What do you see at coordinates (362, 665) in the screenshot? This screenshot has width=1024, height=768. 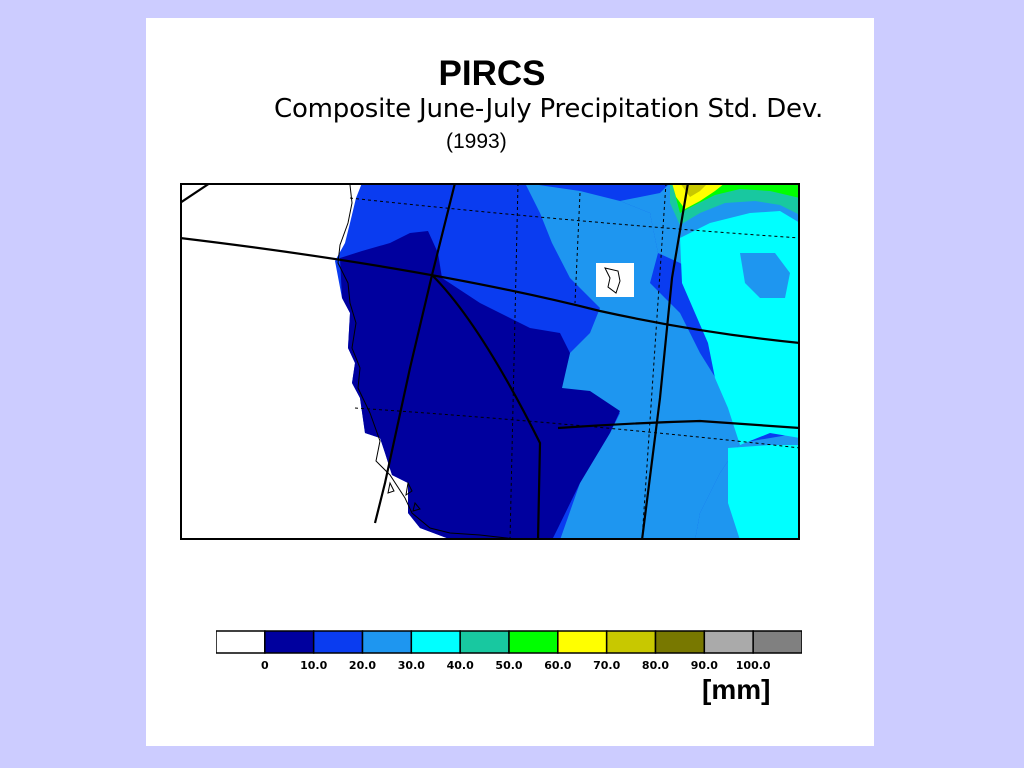 I see `legend-tick-label: 20.0` at bounding box center [362, 665].